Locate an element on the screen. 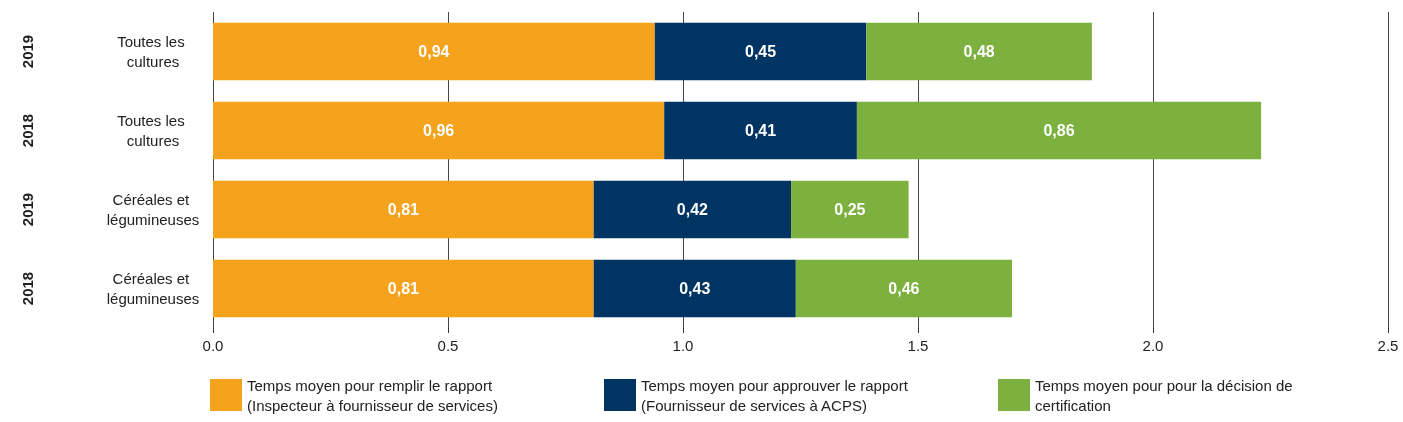 Image resolution: width=1403 pixels, height=422 pixels. data-label: 0,25 is located at coordinates (850, 209).